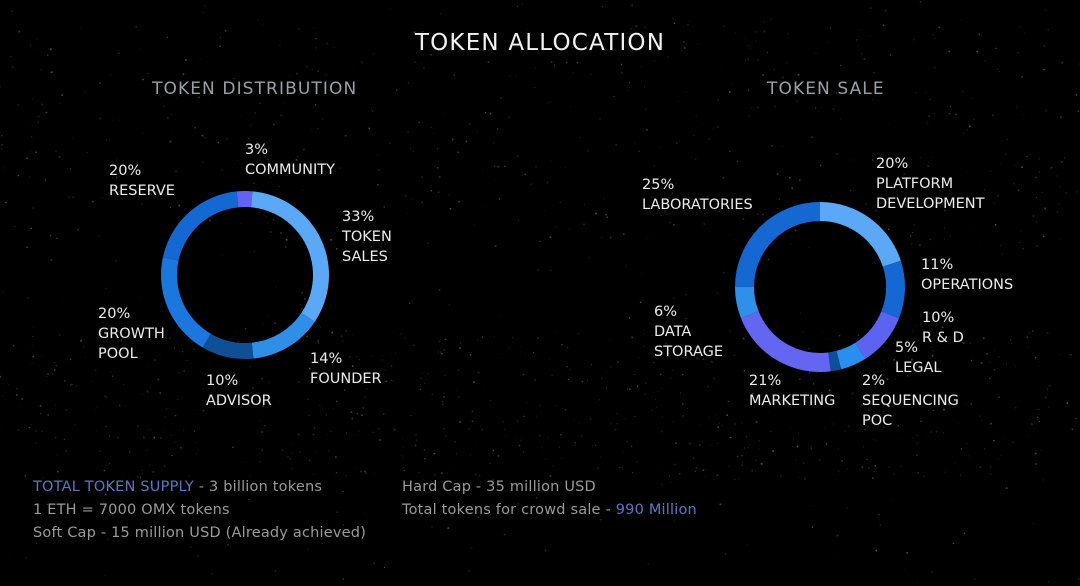  What do you see at coordinates (930, 184) in the screenshot?
I see `slice-label: 20% PLATFORM DEVELOPMENT` at bounding box center [930, 184].